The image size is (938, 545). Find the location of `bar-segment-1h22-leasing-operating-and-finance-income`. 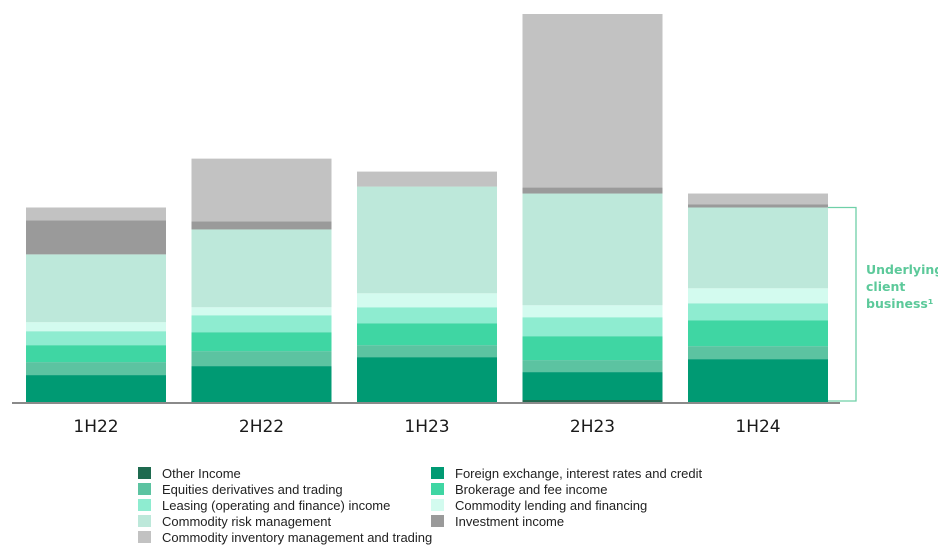

bar-segment-1h22-leasing-operating-and-finance-income is located at coordinates (96, 338).